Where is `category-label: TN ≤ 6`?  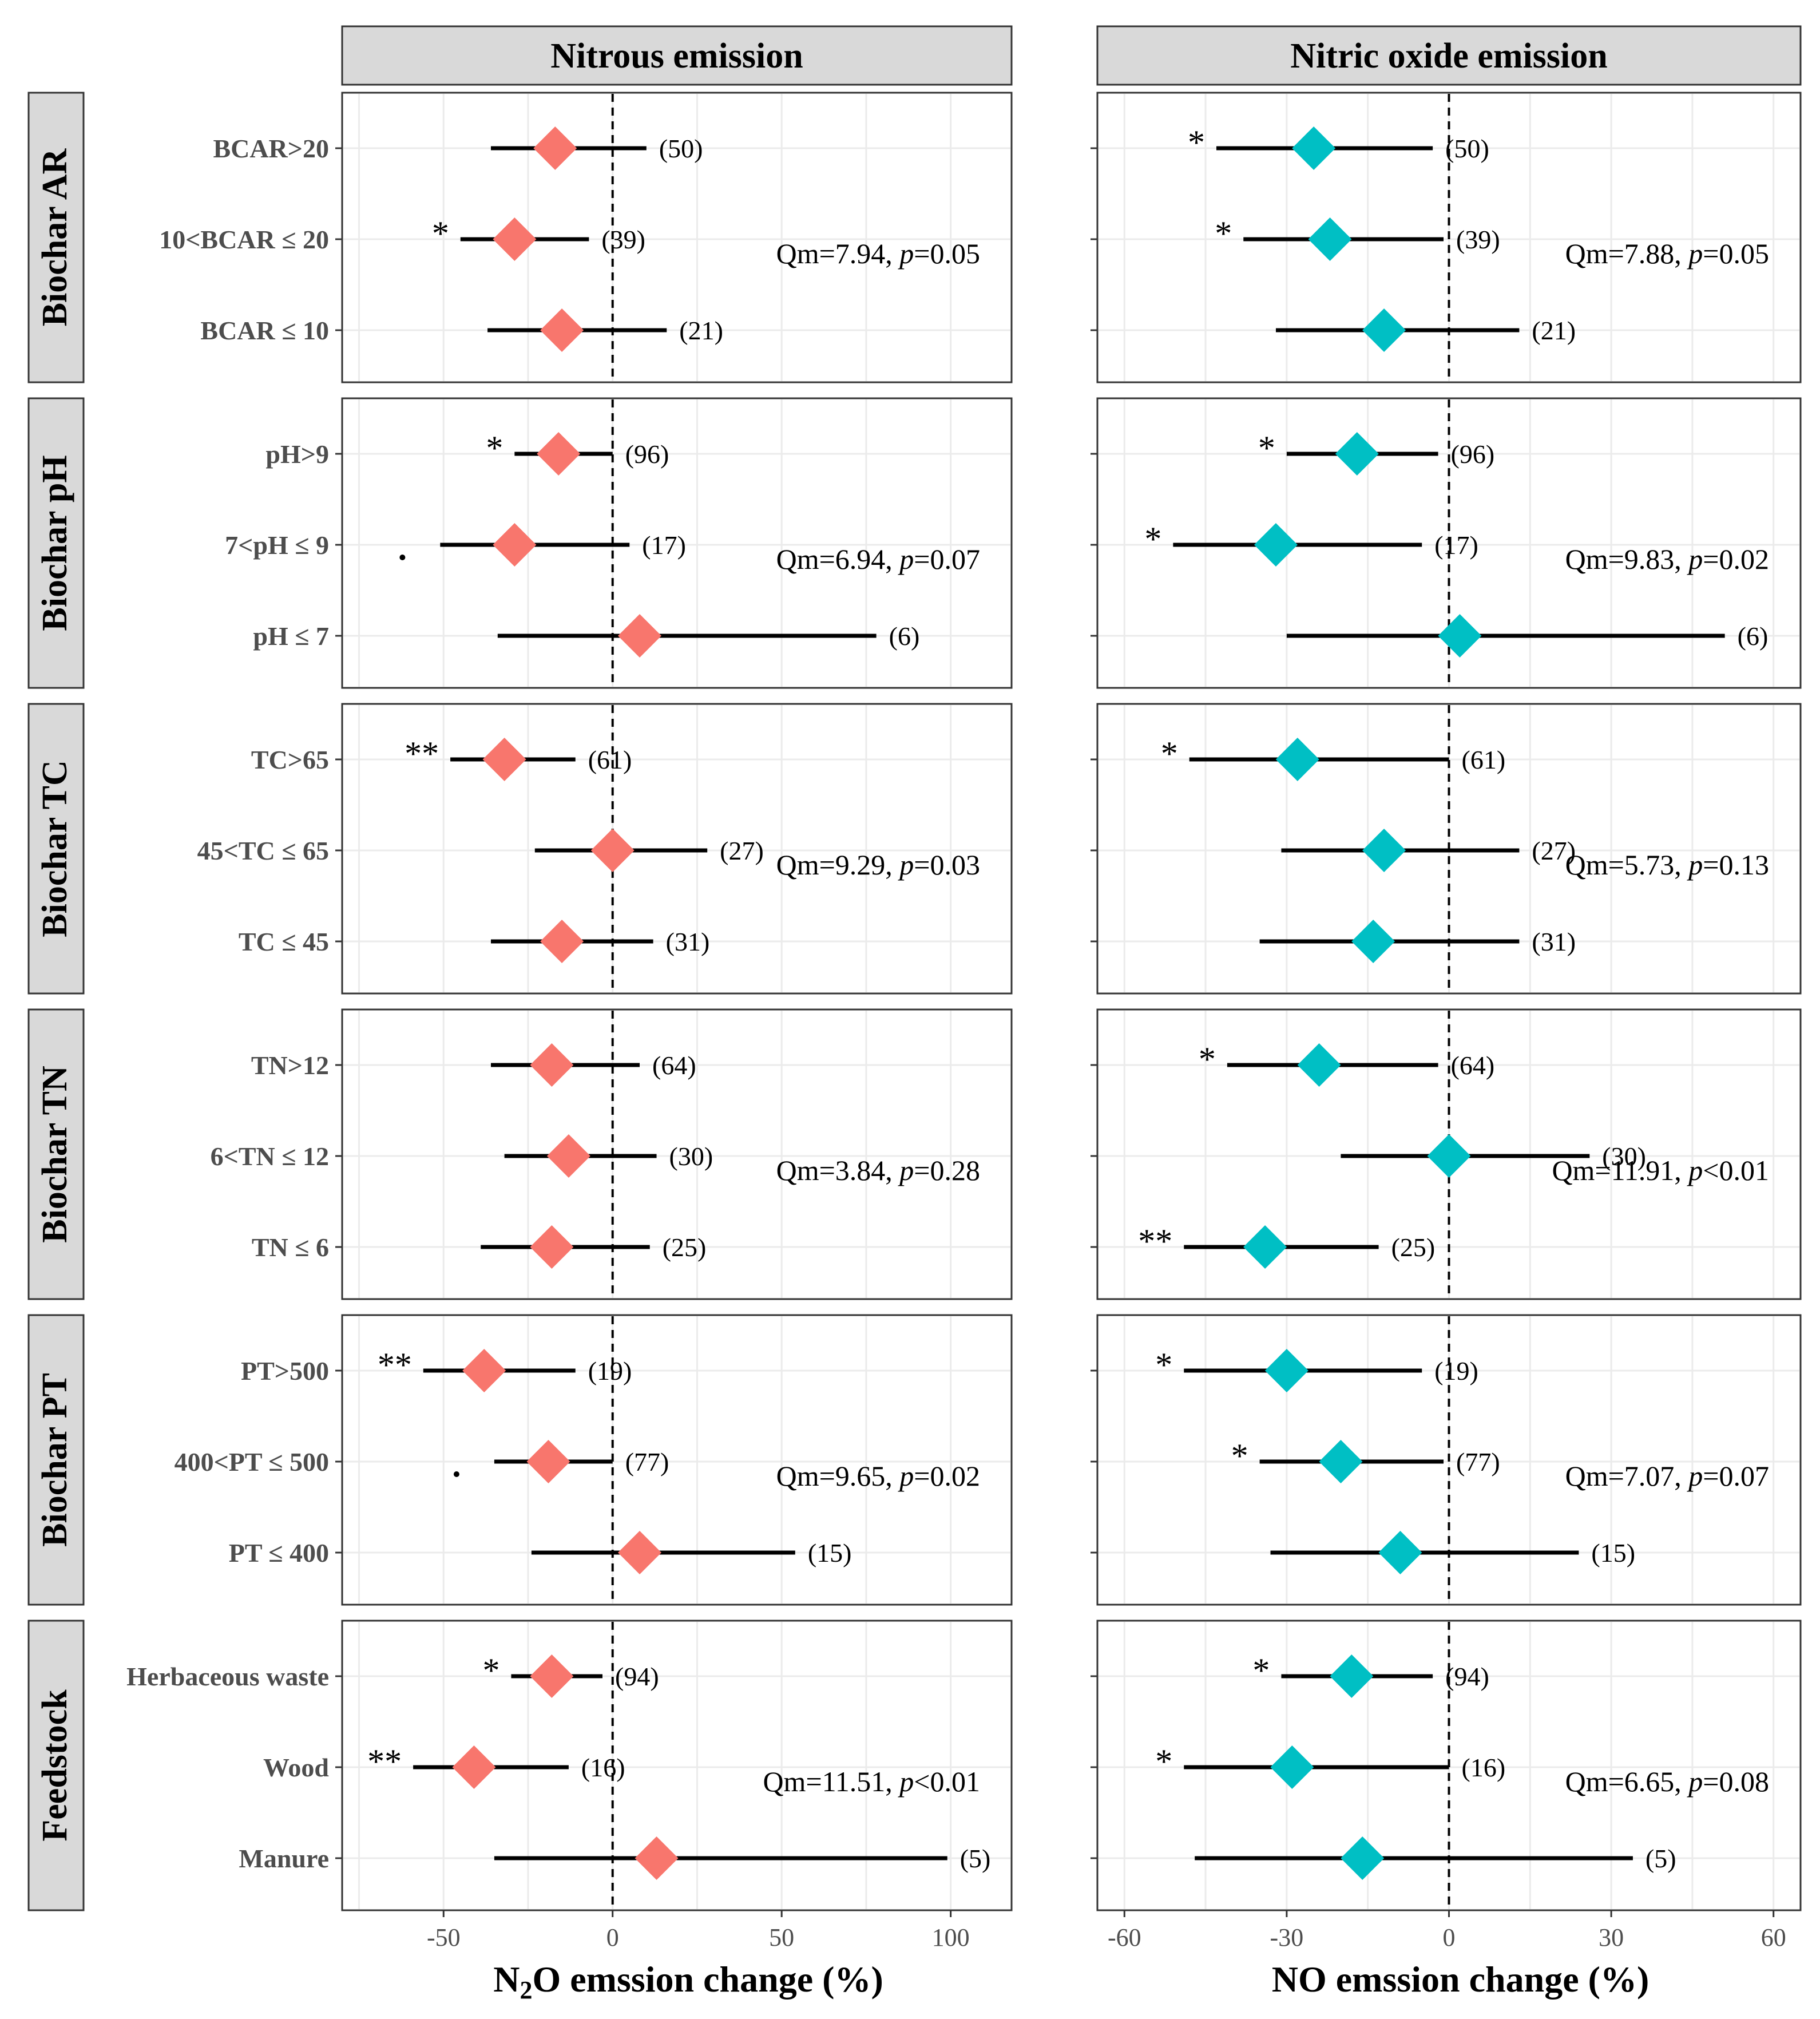 category-label: TN ≤ 6 is located at coordinates (290, 1247).